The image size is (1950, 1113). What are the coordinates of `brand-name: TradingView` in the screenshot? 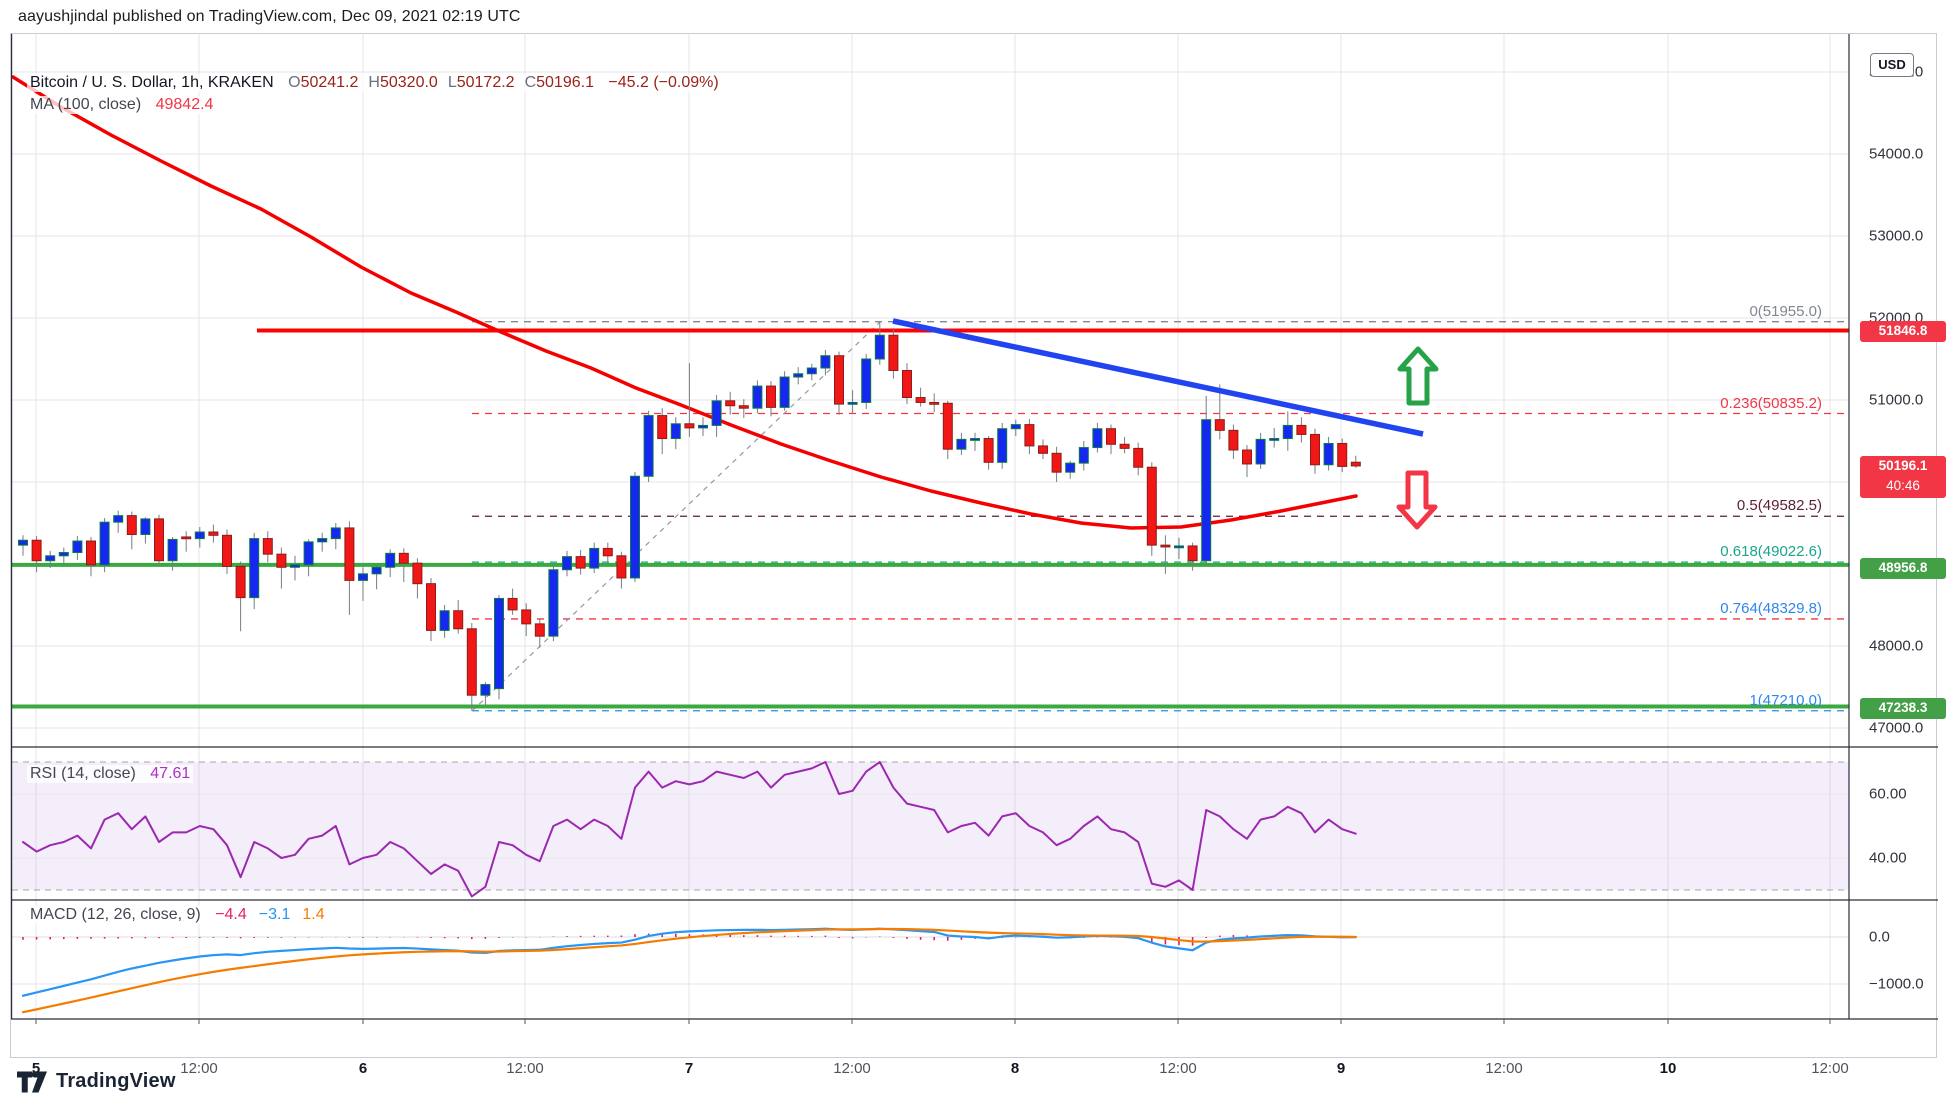 It's located at (116, 1081).